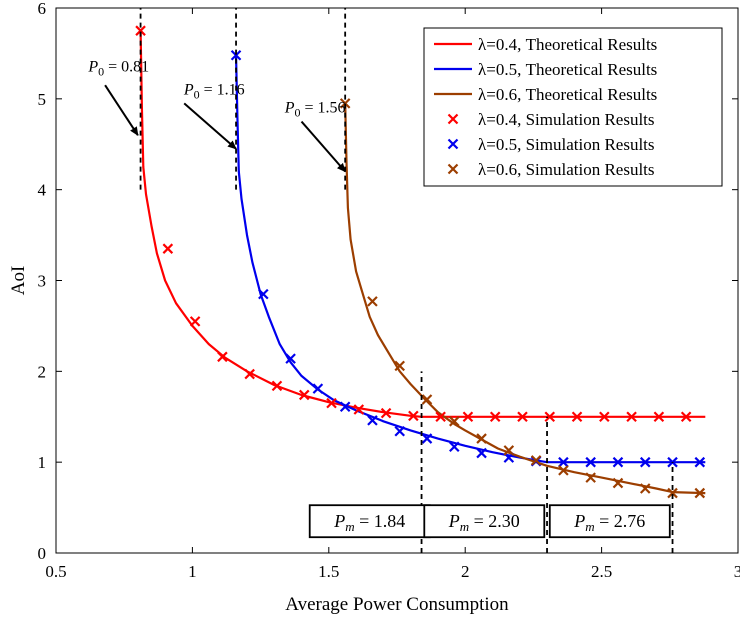 Image resolution: width=740 pixels, height=620 pixels. I want to click on p0-annotation-label-0: P0 = 0.81, so click(118, 69).